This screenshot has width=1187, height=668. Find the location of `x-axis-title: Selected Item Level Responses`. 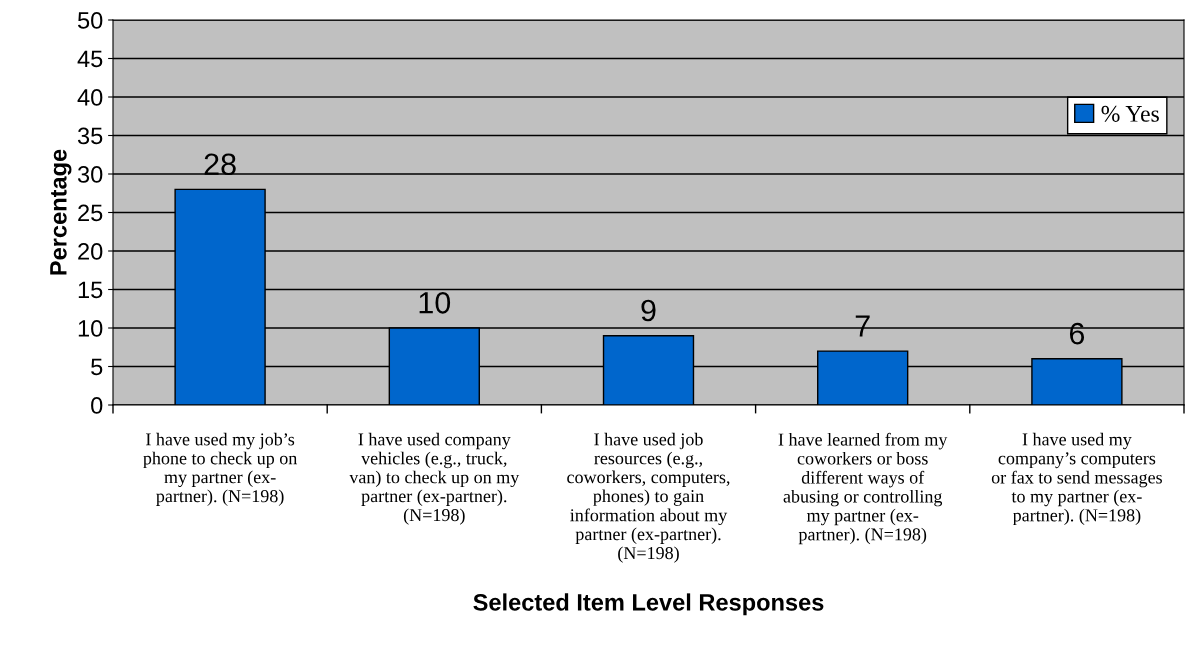

x-axis-title: Selected Item Level Responses is located at coordinates (648, 604).